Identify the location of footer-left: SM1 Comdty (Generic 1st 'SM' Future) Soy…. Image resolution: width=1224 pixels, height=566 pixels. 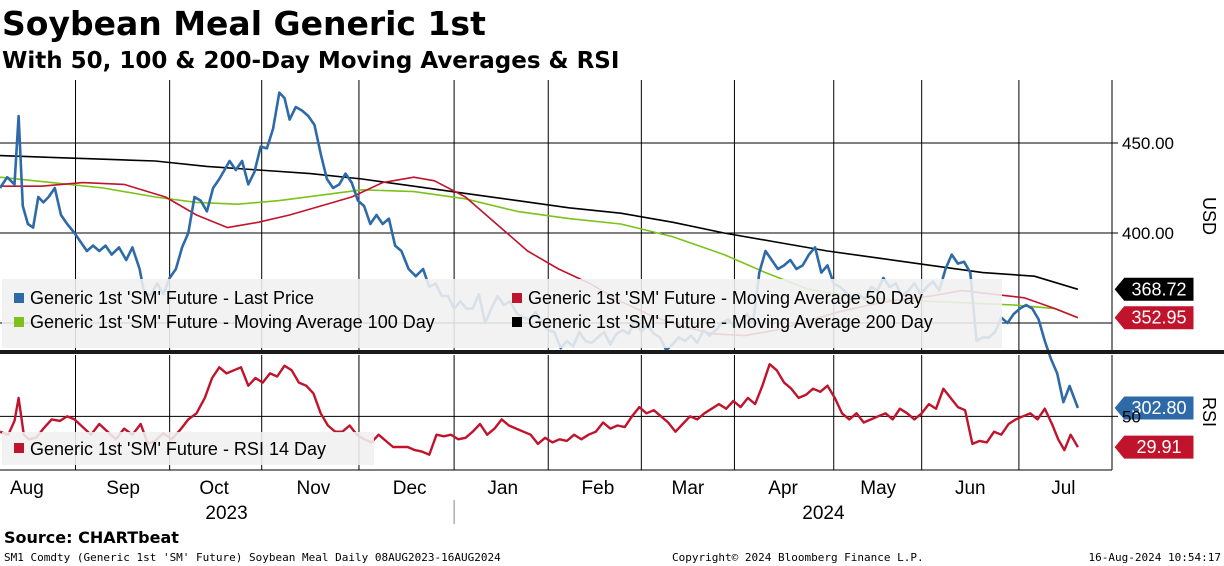
(252, 557).